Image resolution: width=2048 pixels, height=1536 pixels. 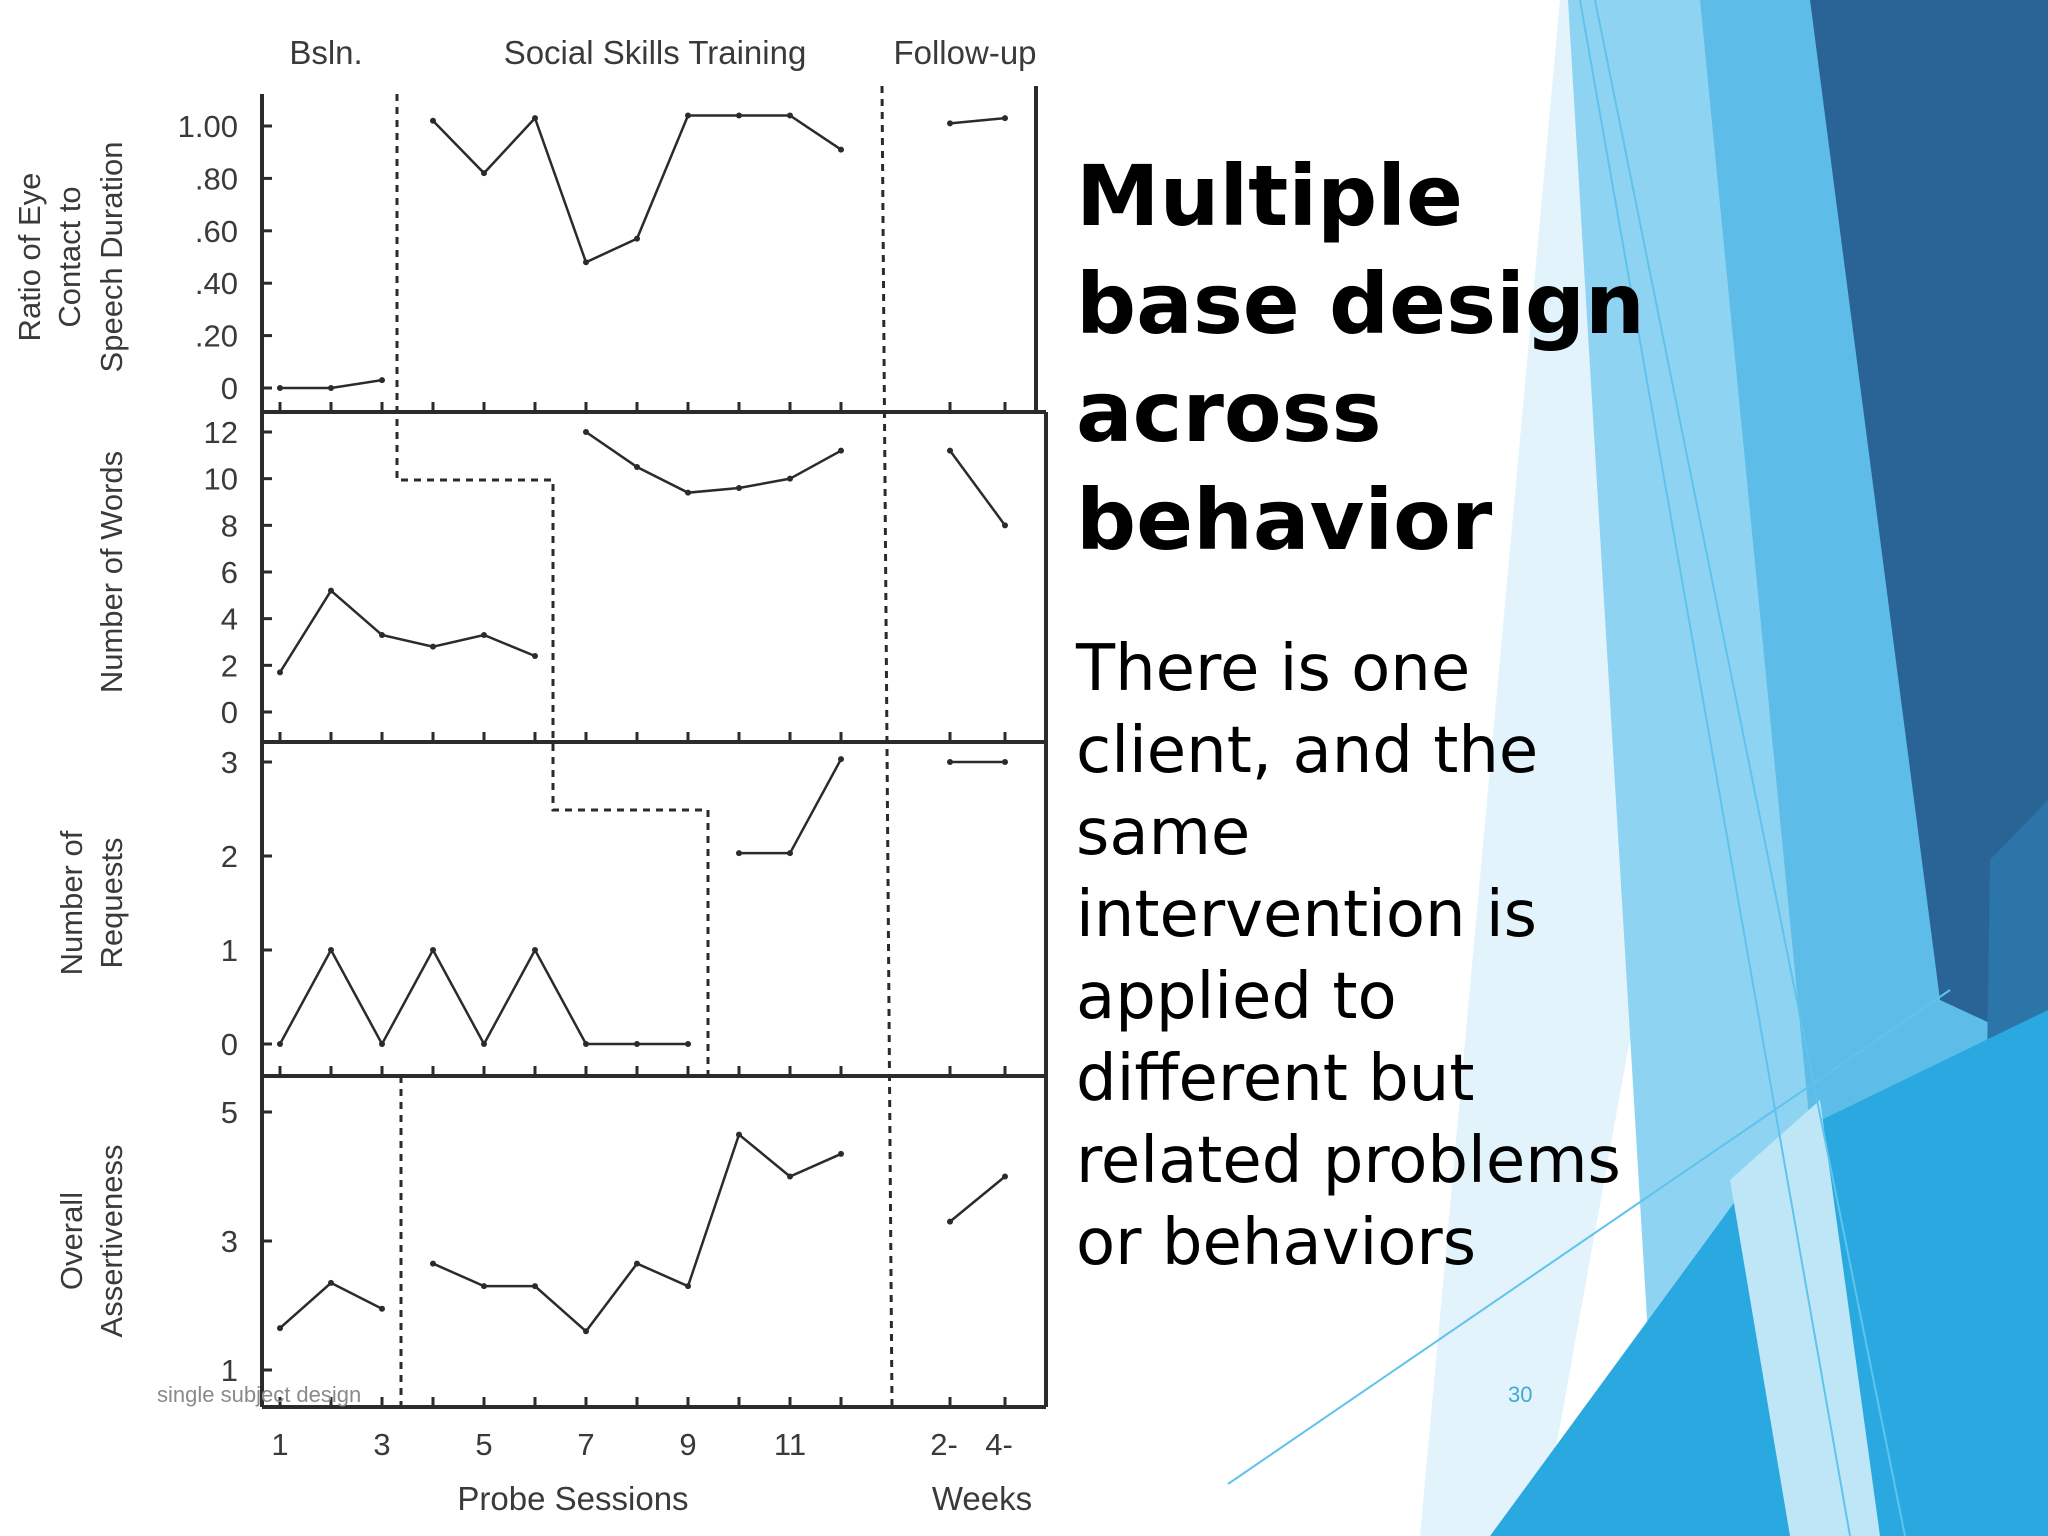 I want to click on panel-4-training-series, so click(x=637, y=1233).